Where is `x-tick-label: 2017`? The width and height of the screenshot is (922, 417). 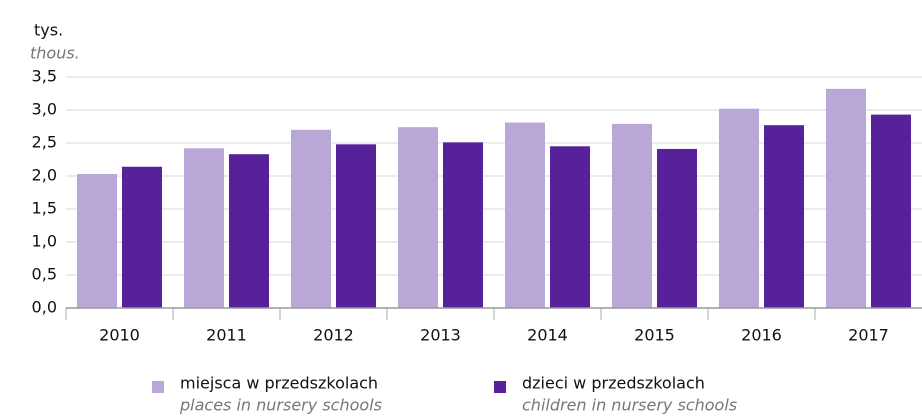 x-tick-label: 2017 is located at coordinates (868, 335).